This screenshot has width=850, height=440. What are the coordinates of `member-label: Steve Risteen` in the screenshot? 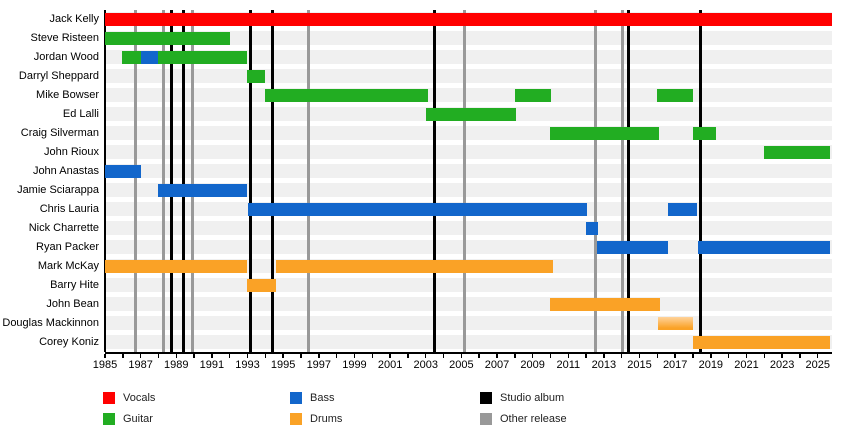 It's located at (64, 38).